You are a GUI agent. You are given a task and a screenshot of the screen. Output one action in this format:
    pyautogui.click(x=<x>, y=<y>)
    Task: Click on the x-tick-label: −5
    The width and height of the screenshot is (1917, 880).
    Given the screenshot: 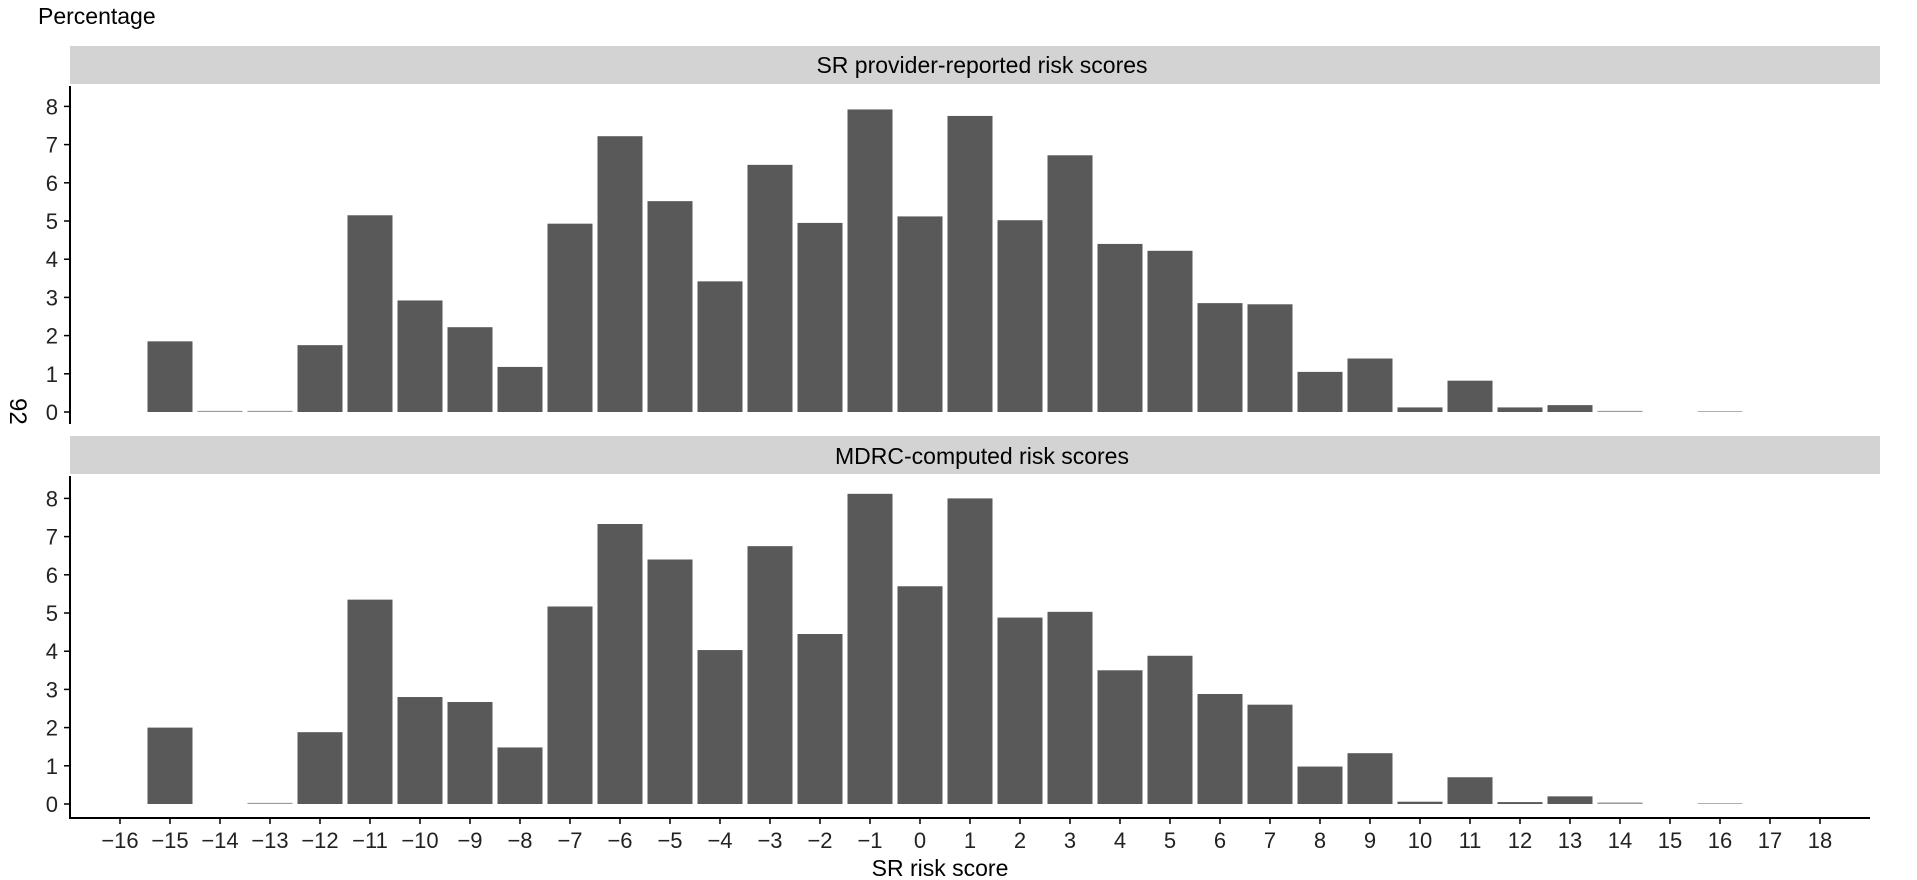 What is the action you would take?
    pyautogui.click(x=669, y=840)
    